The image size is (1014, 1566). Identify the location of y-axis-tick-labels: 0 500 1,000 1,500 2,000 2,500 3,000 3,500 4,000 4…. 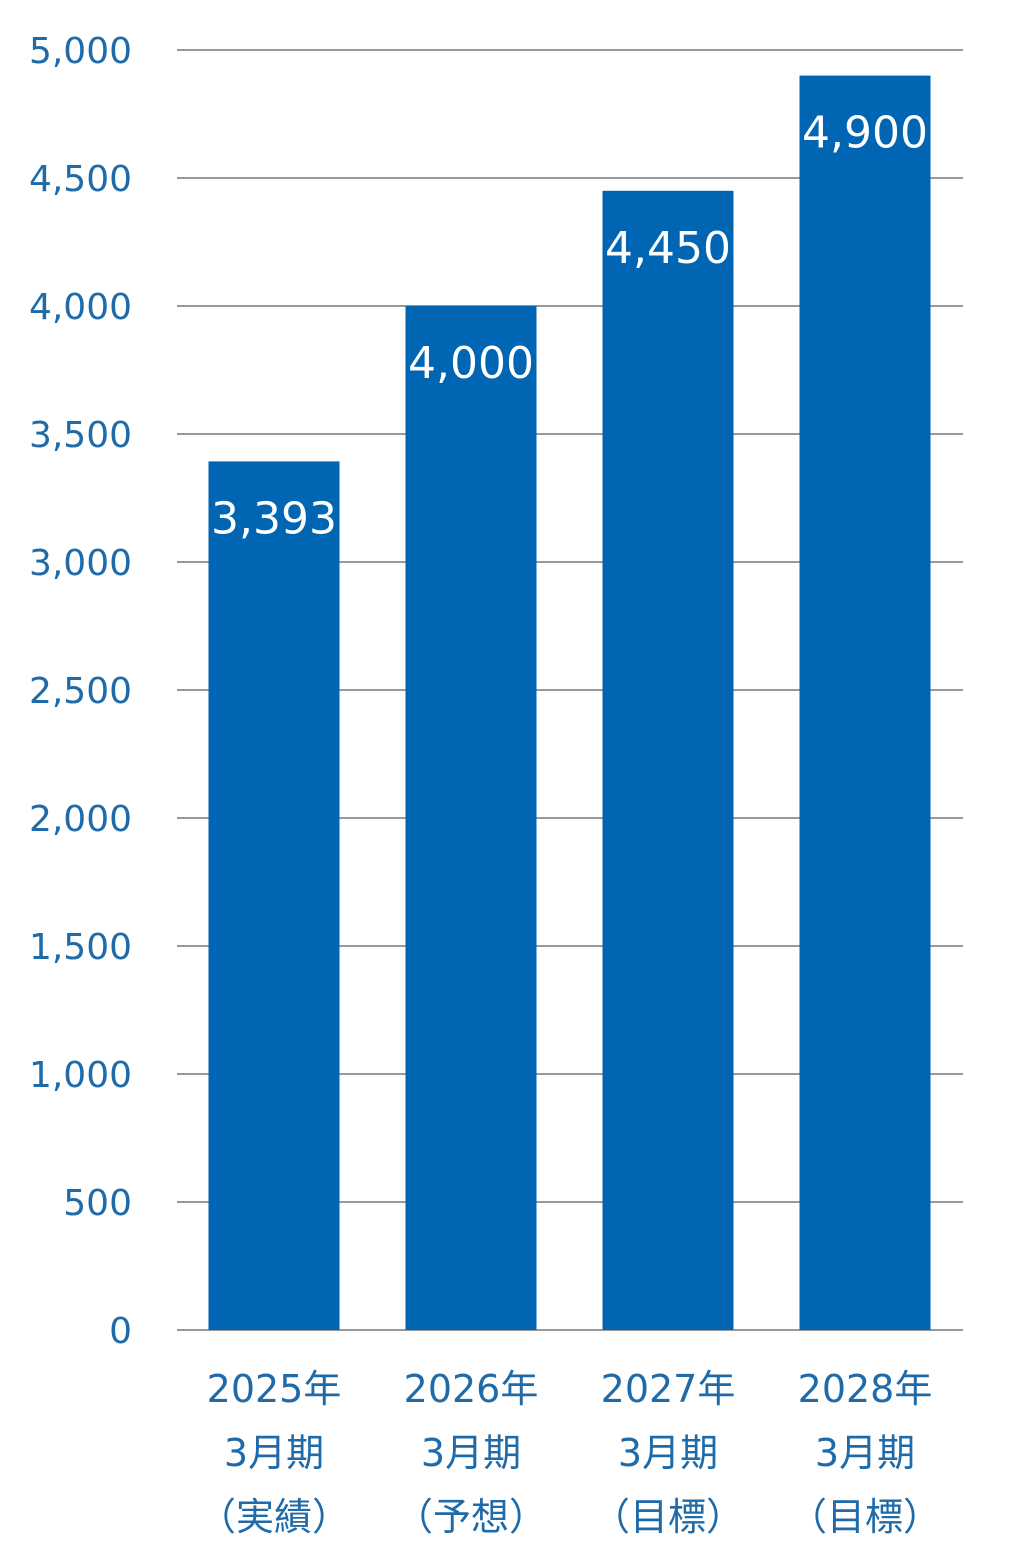
(80, 691).